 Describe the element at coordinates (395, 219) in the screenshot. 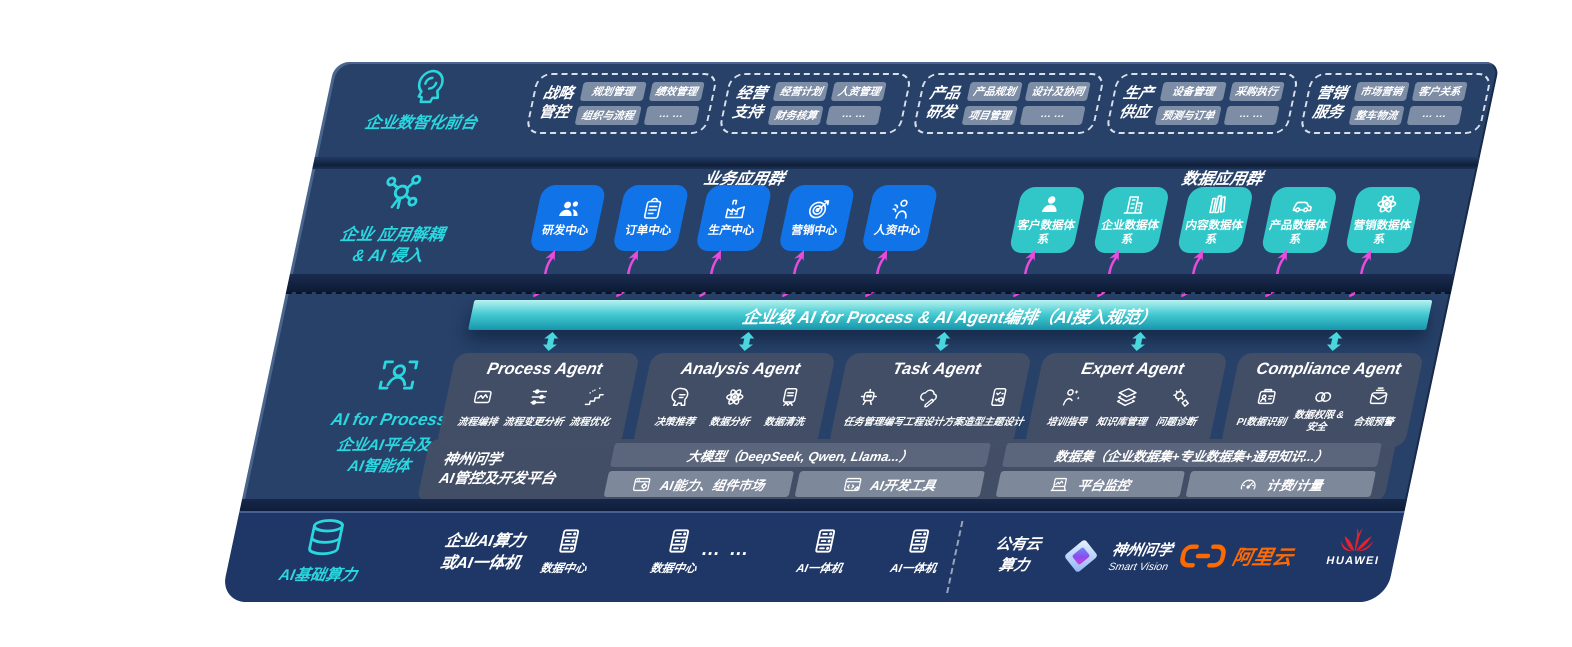

I see `apps-zone-label: 企业 应用解耦 & AI 侵入` at that location.